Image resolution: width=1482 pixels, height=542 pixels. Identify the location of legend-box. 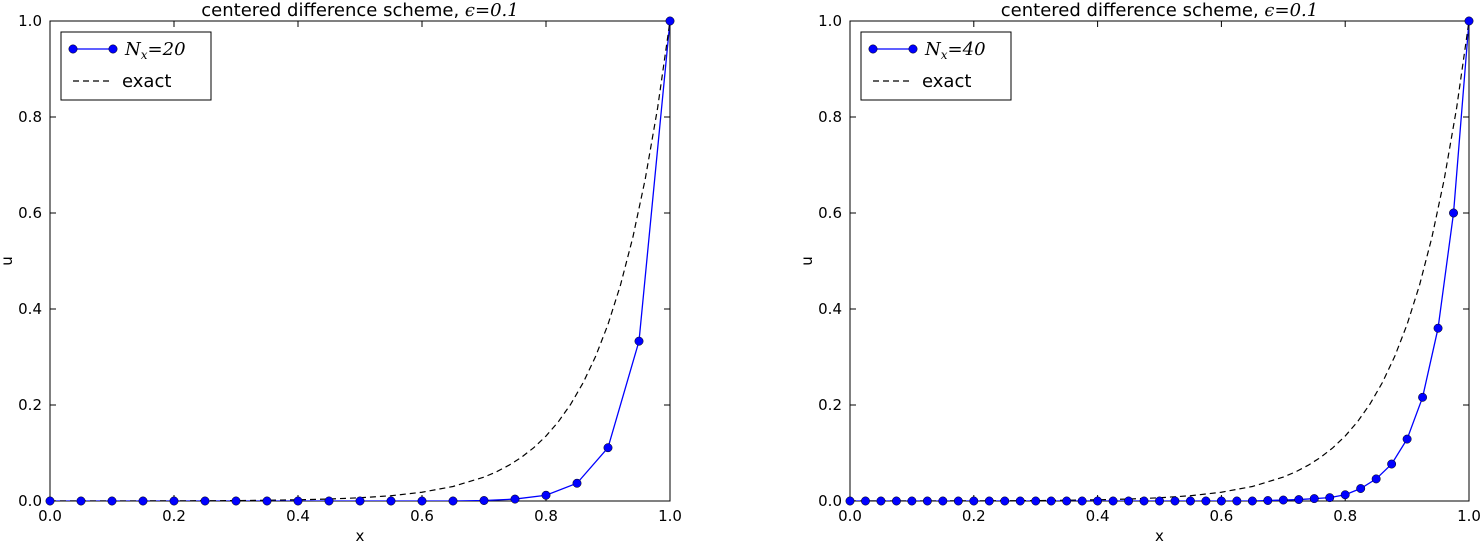
(936, 66).